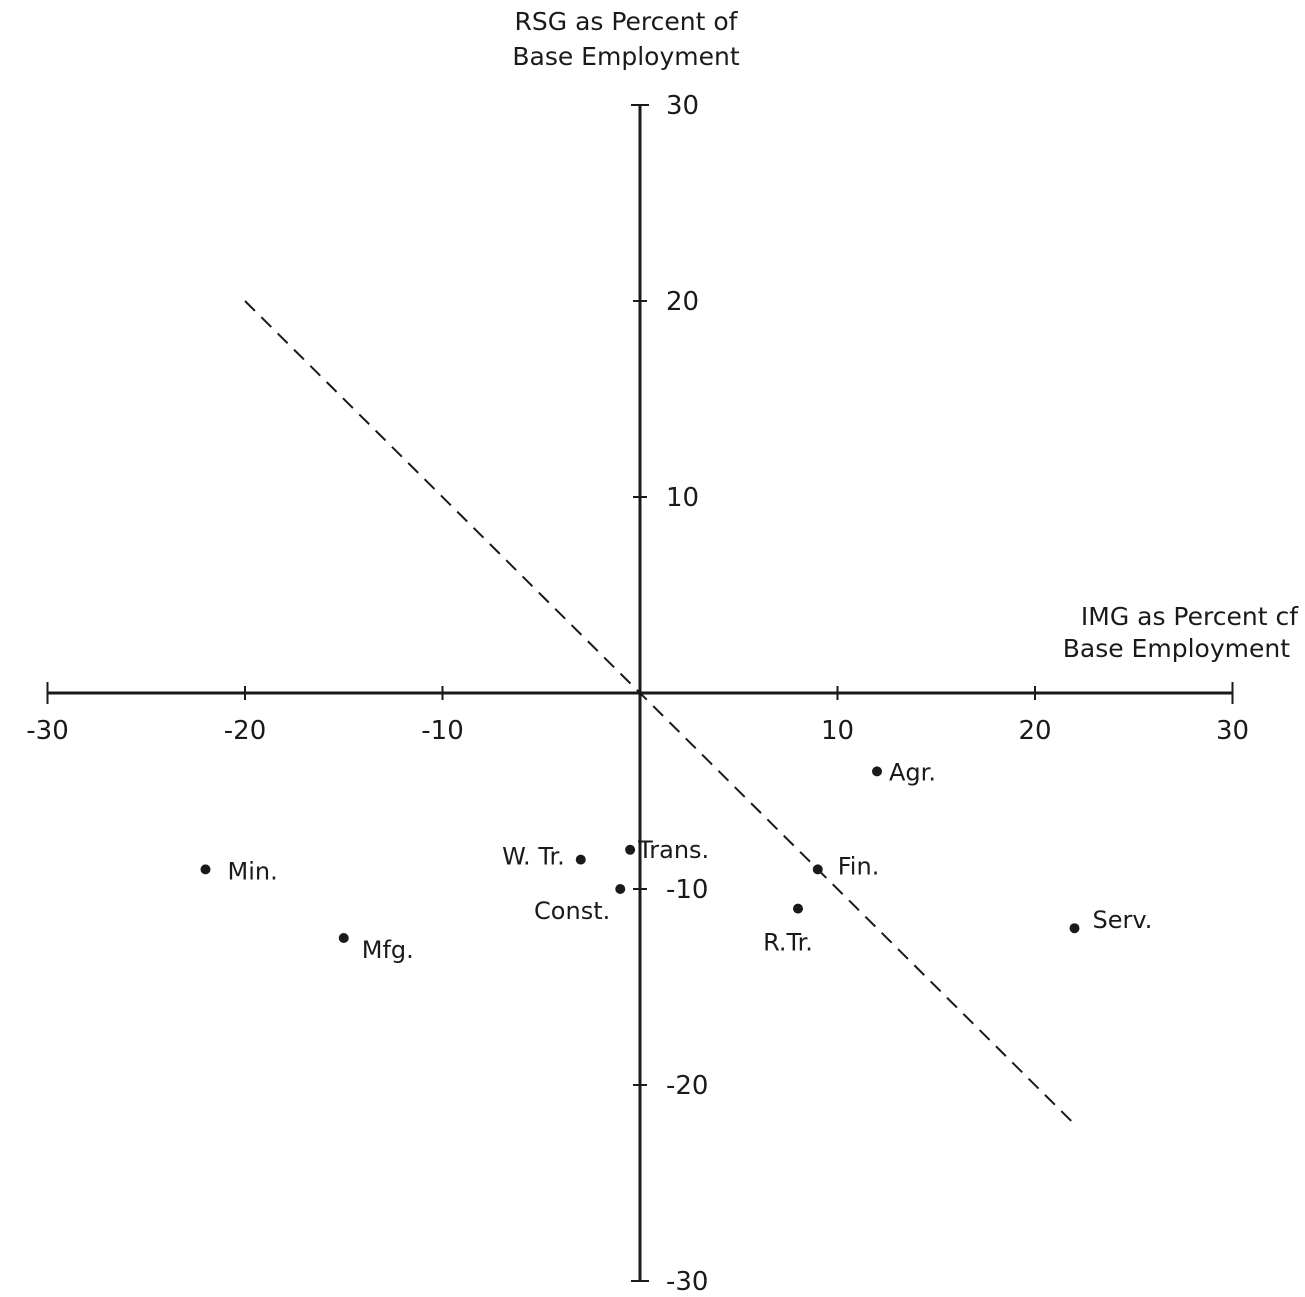  I want to click on y-tick-label: -20, so click(687, 1086).